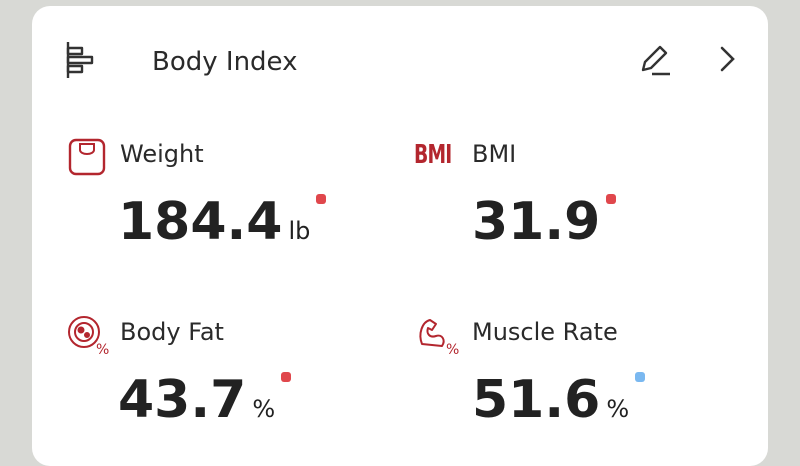 Image resolution: width=800 pixels, height=466 pixels. What do you see at coordinates (439, 338) in the screenshot?
I see `muscle-rate-icon: %` at bounding box center [439, 338].